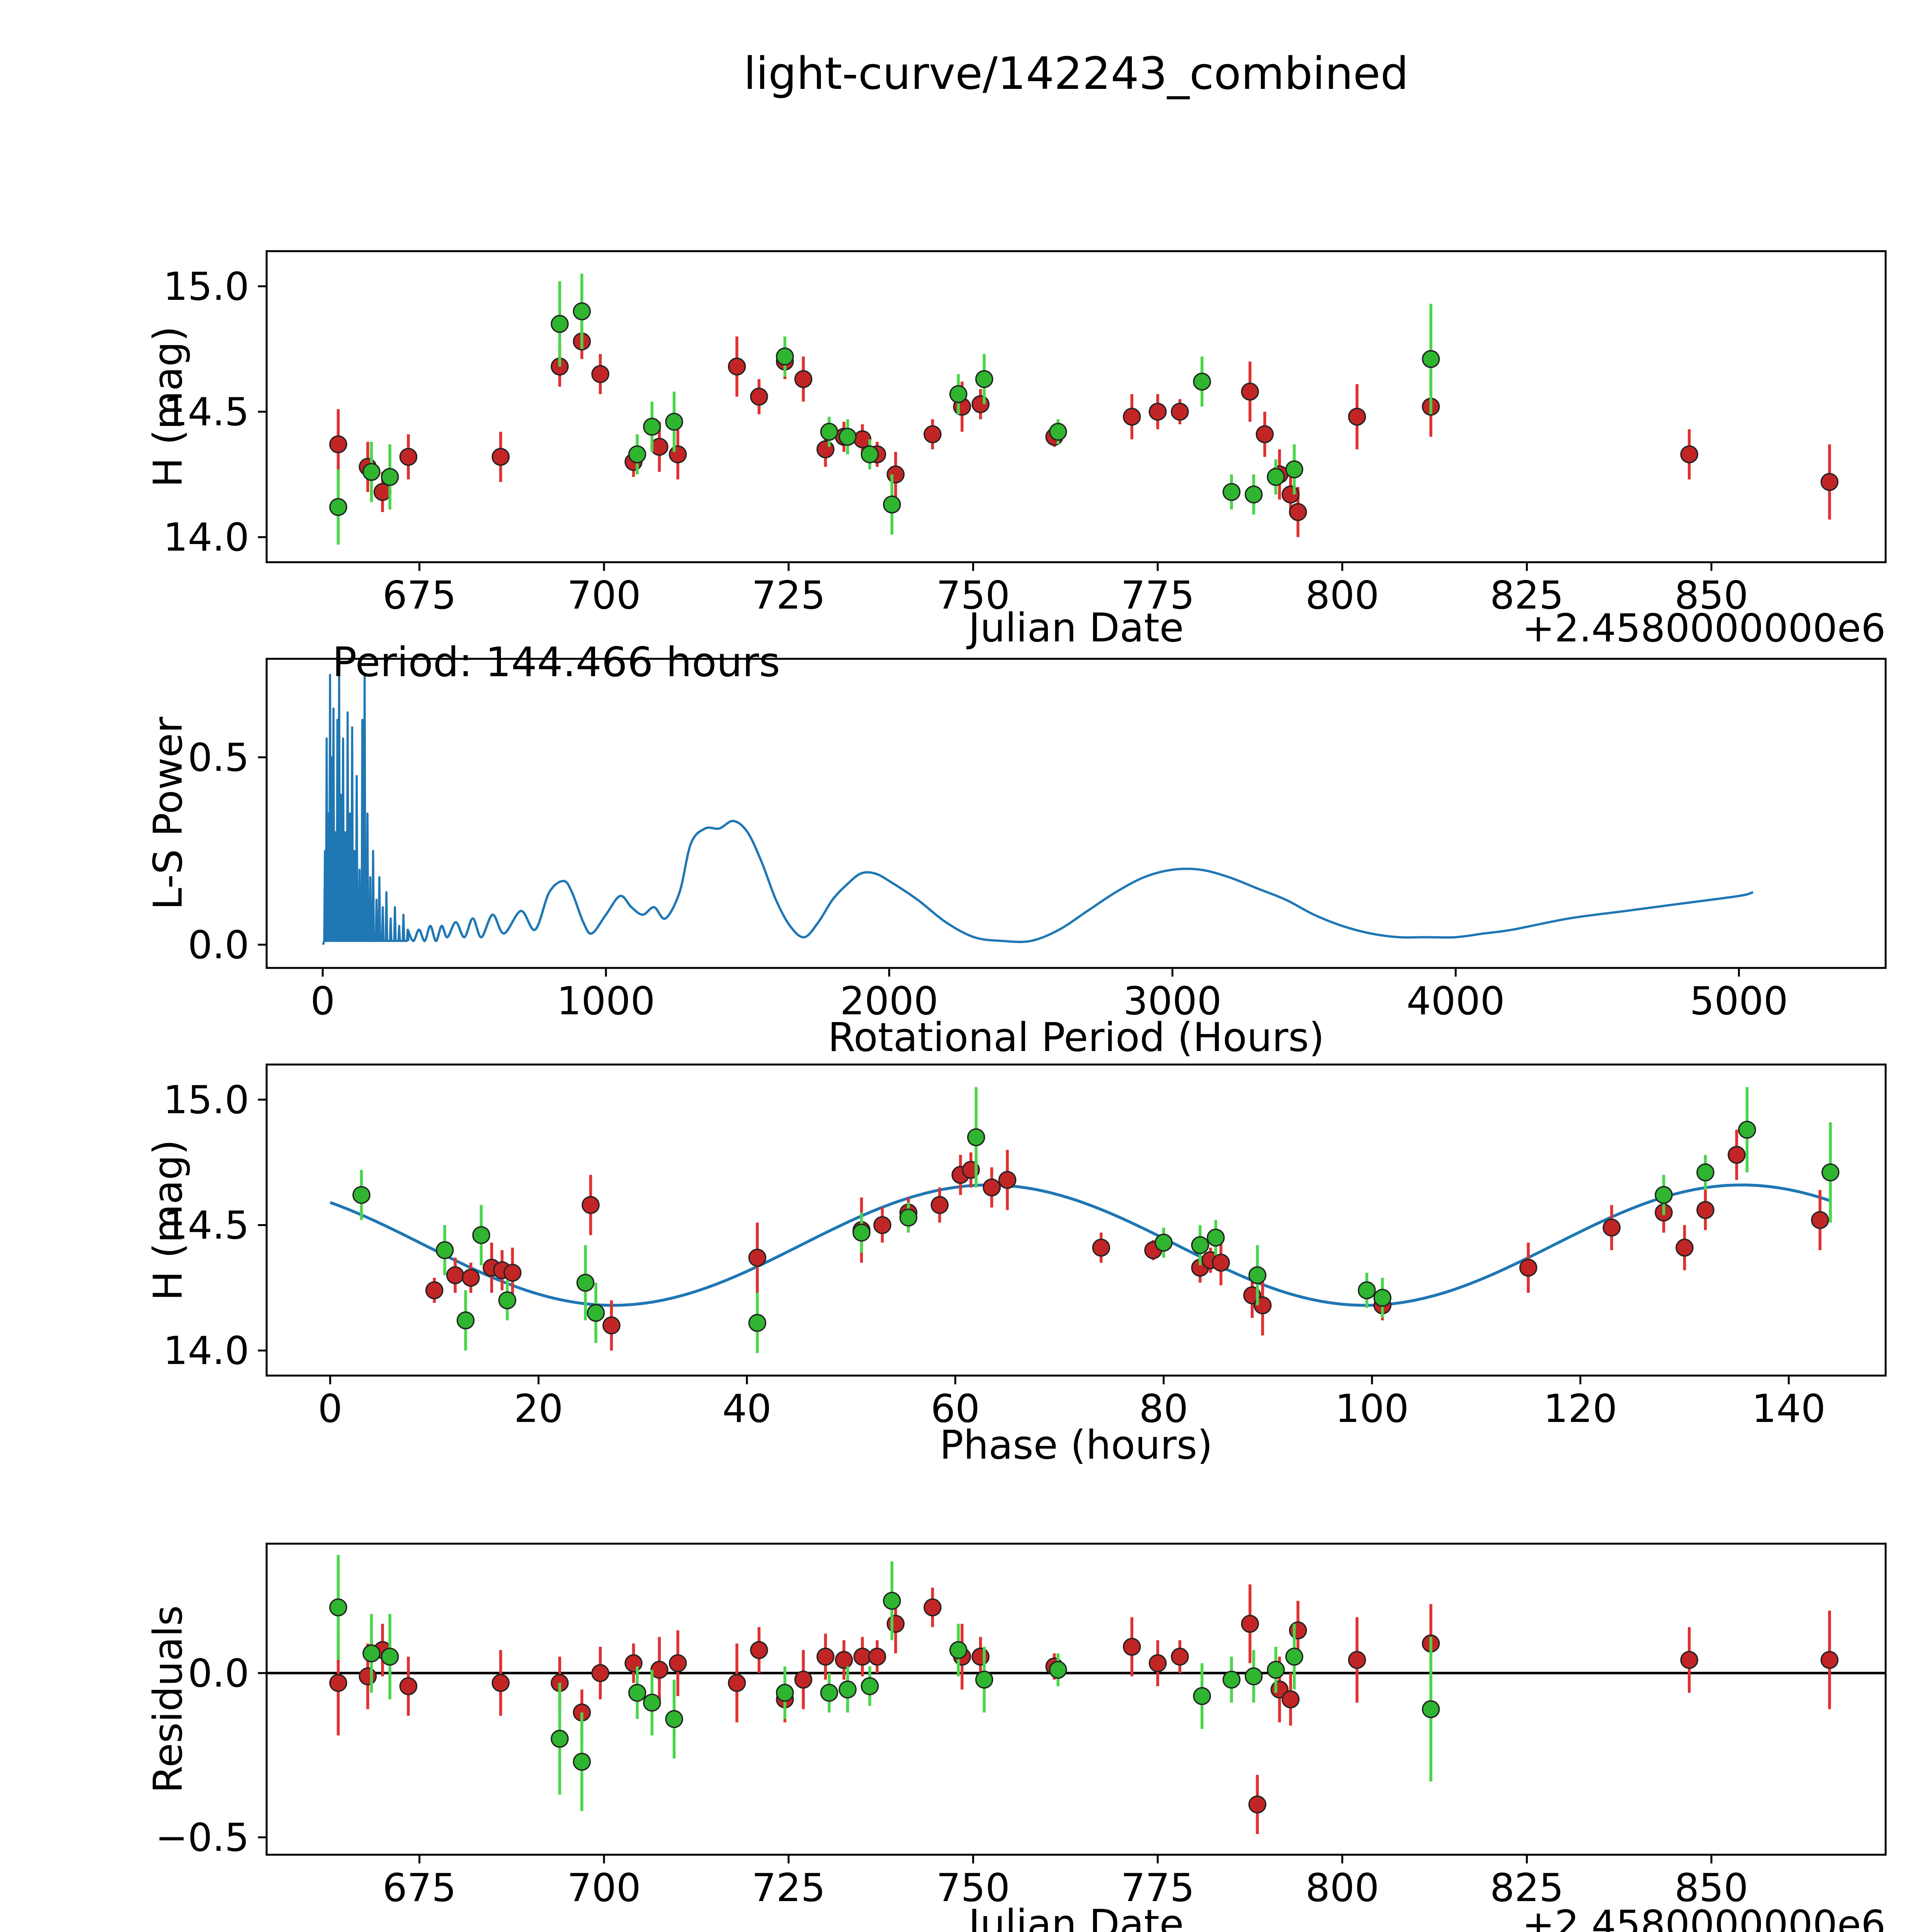  What do you see at coordinates (1739, 1001) in the screenshot?
I see `x-tick-label: 5000` at bounding box center [1739, 1001].